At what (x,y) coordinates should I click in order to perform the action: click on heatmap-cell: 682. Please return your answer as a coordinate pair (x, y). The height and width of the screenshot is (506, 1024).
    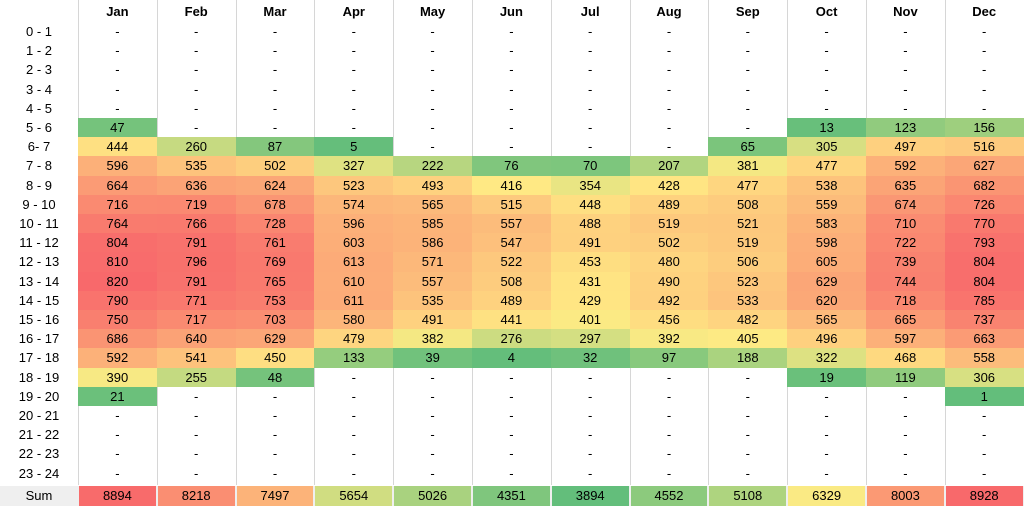
    Looking at the image, I should click on (984, 185).